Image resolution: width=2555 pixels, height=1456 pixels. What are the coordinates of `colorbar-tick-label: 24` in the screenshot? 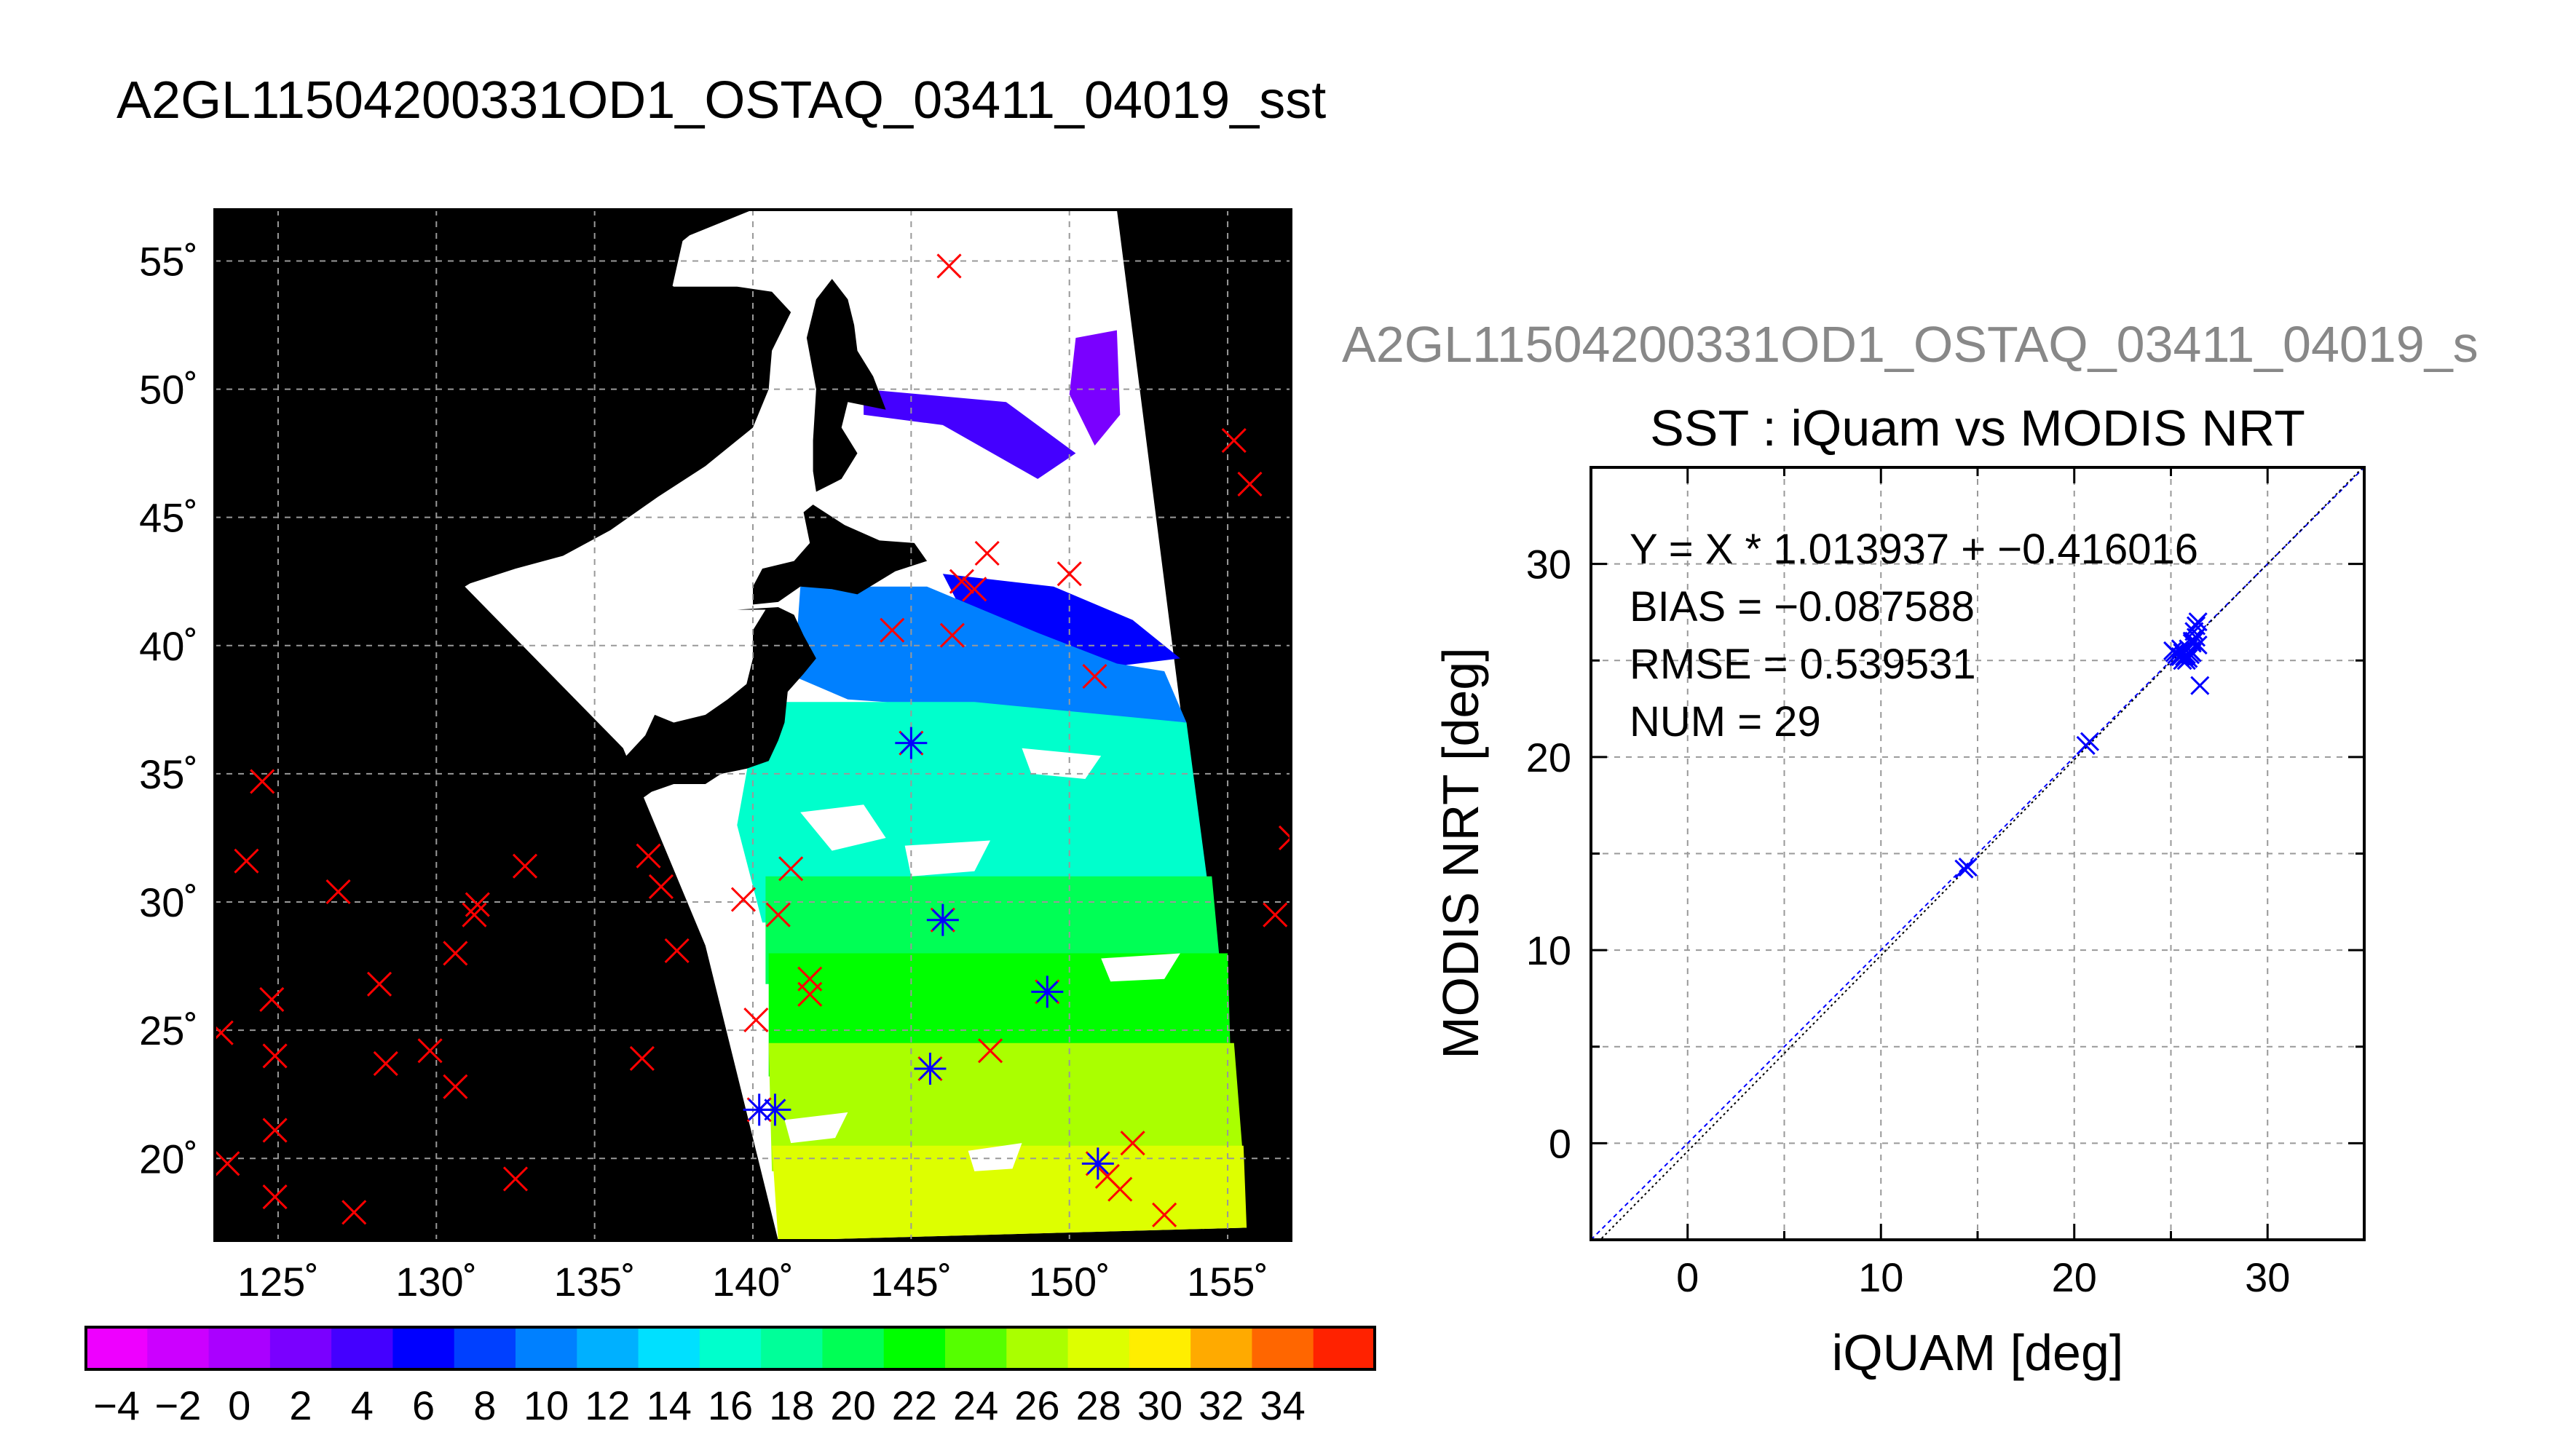 It's located at (975, 1405).